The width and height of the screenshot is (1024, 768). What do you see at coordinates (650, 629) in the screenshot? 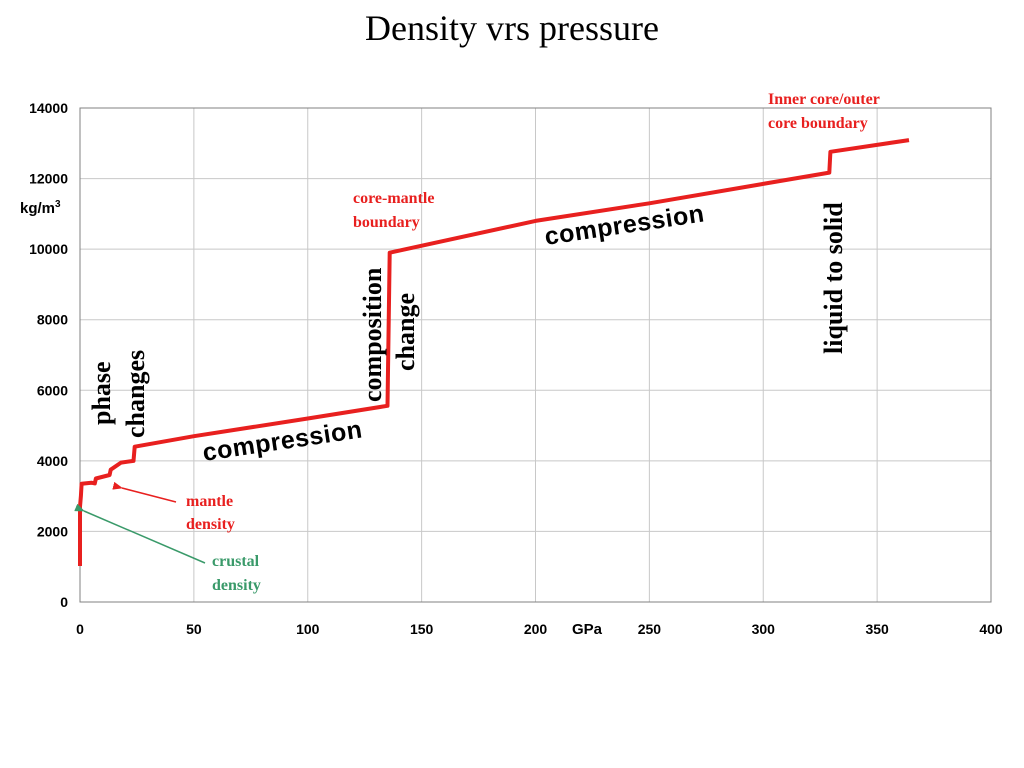
I see `x-tick-label: 250` at bounding box center [650, 629].